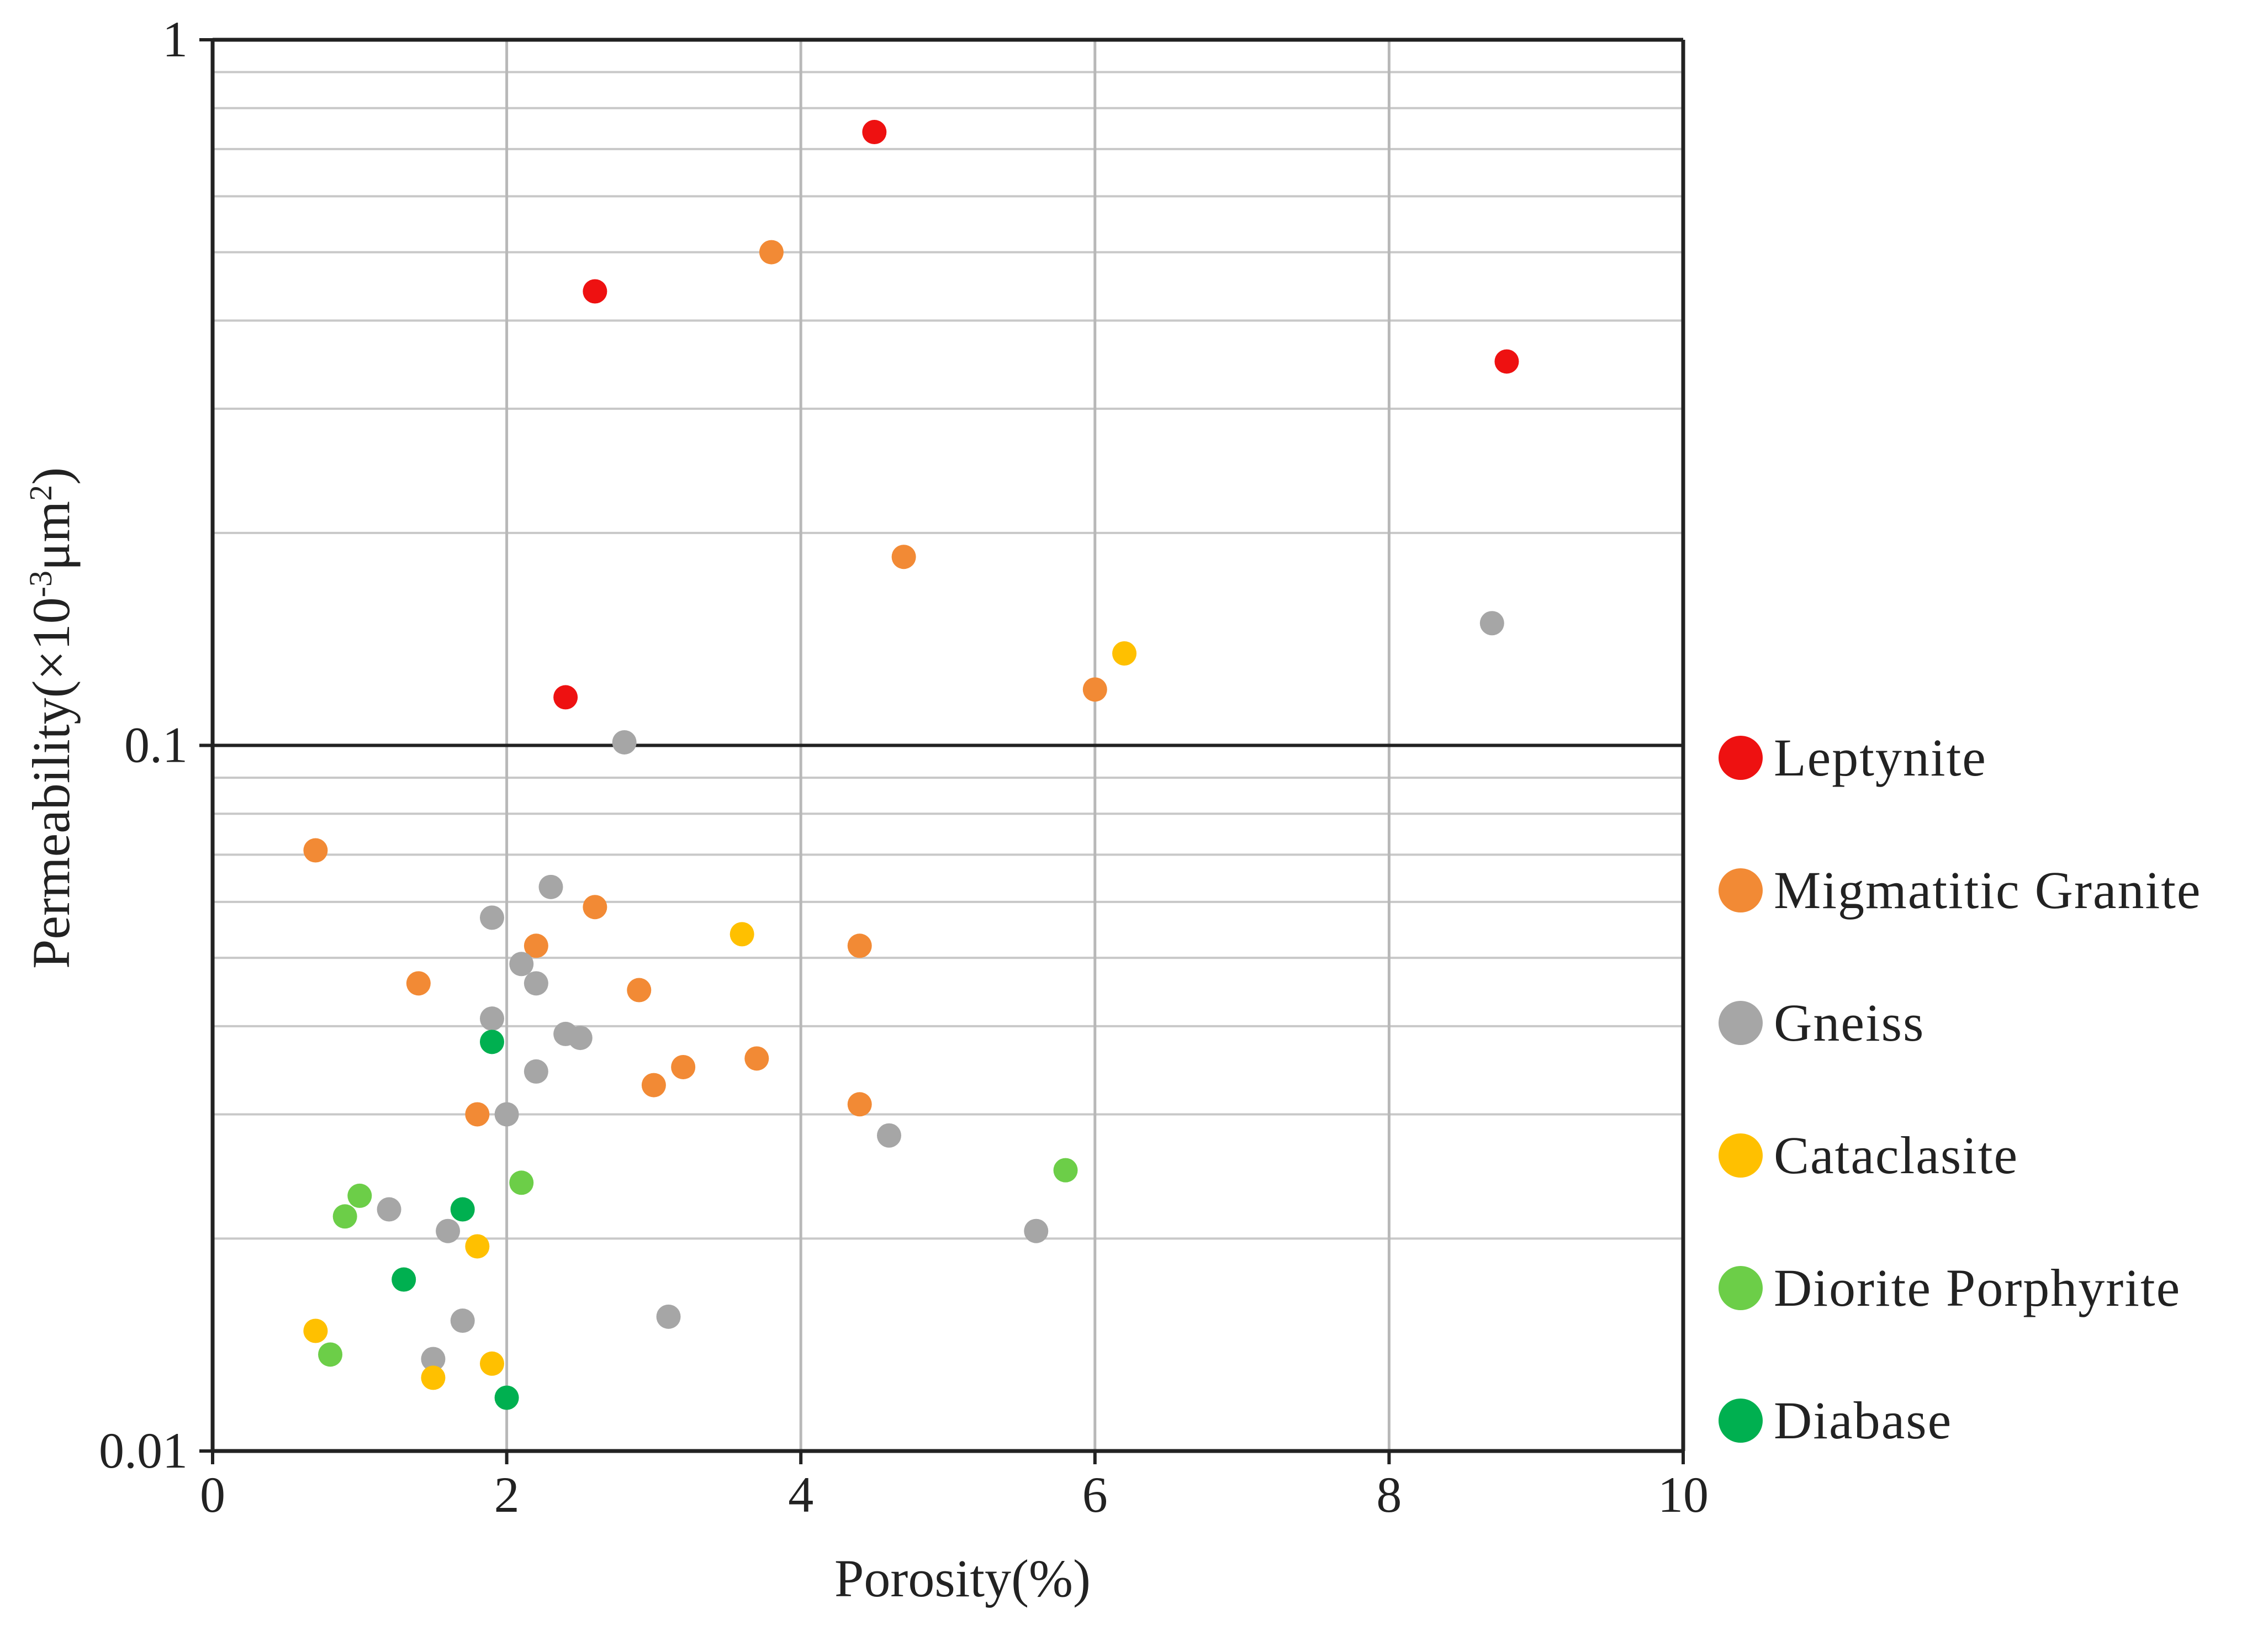 The height and width of the screenshot is (1625, 2268). What do you see at coordinates (1896, 1156) in the screenshot?
I see `legend-label-cataclasite: Cataclasite` at bounding box center [1896, 1156].